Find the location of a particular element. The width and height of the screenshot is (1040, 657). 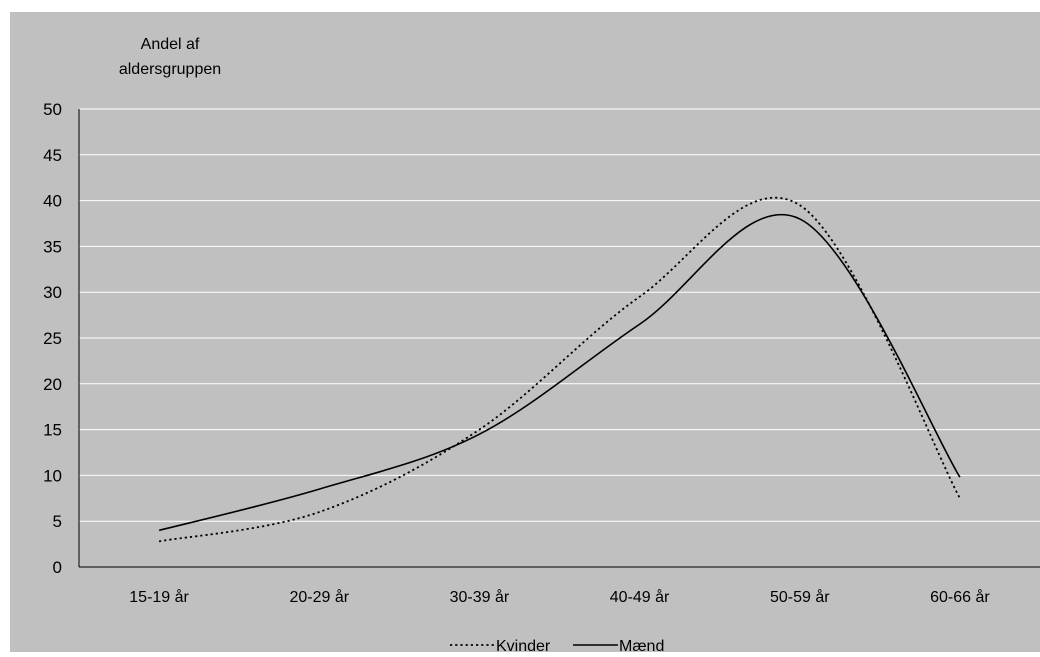

x-tick-label: 20-29 år is located at coordinates (319, 597).